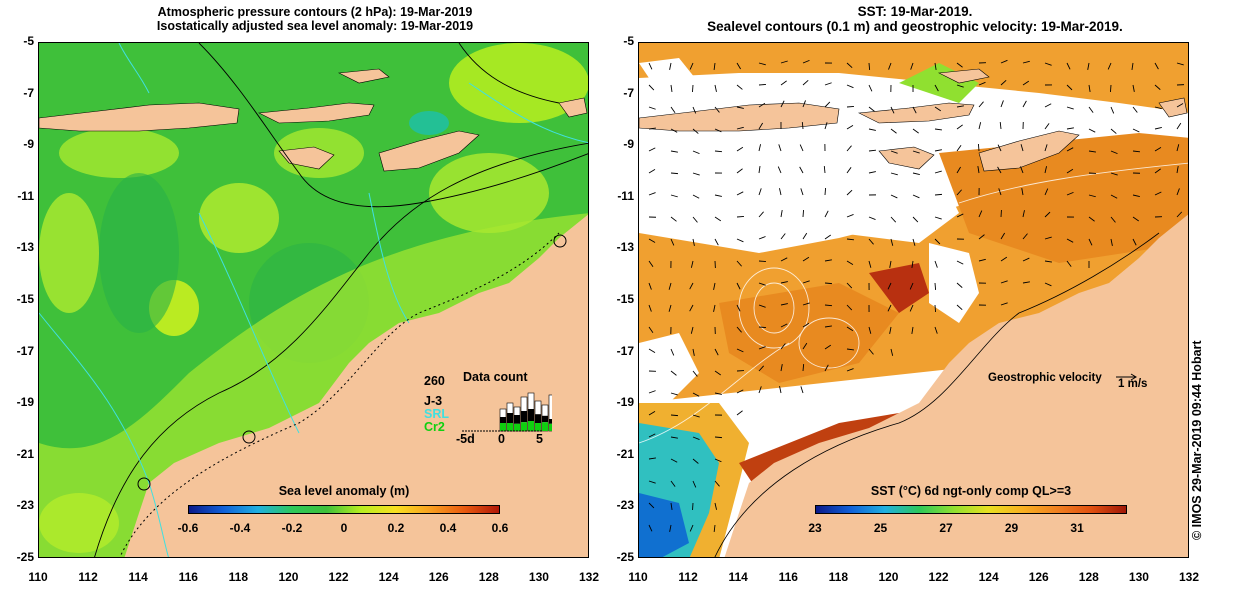 This screenshot has width=1250, height=590. What do you see at coordinates (1088, 577) in the screenshot?
I see `right-xtick: 128` at bounding box center [1088, 577].